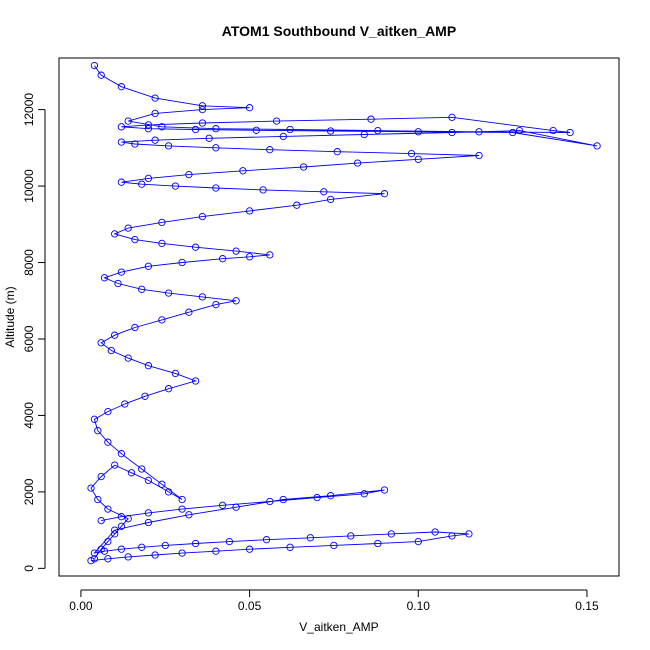 This screenshot has width=650, height=650. Describe the element at coordinates (419, 606) in the screenshot. I see `x-tick-label: 0.10` at that location.